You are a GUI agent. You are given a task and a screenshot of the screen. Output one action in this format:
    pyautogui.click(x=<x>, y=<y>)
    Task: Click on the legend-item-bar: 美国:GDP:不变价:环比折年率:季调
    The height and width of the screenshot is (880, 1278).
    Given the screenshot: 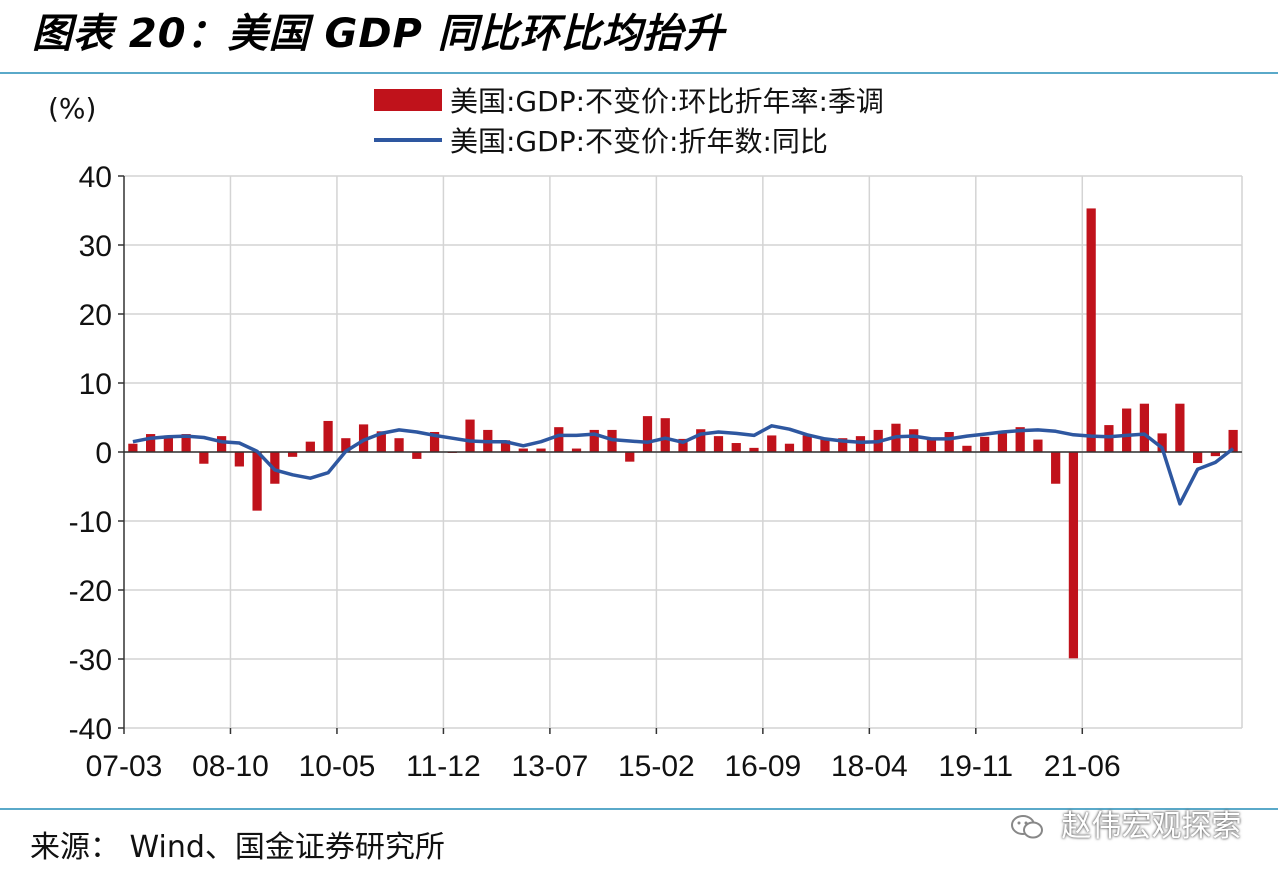 What is the action you would take?
    pyautogui.click(x=629, y=100)
    